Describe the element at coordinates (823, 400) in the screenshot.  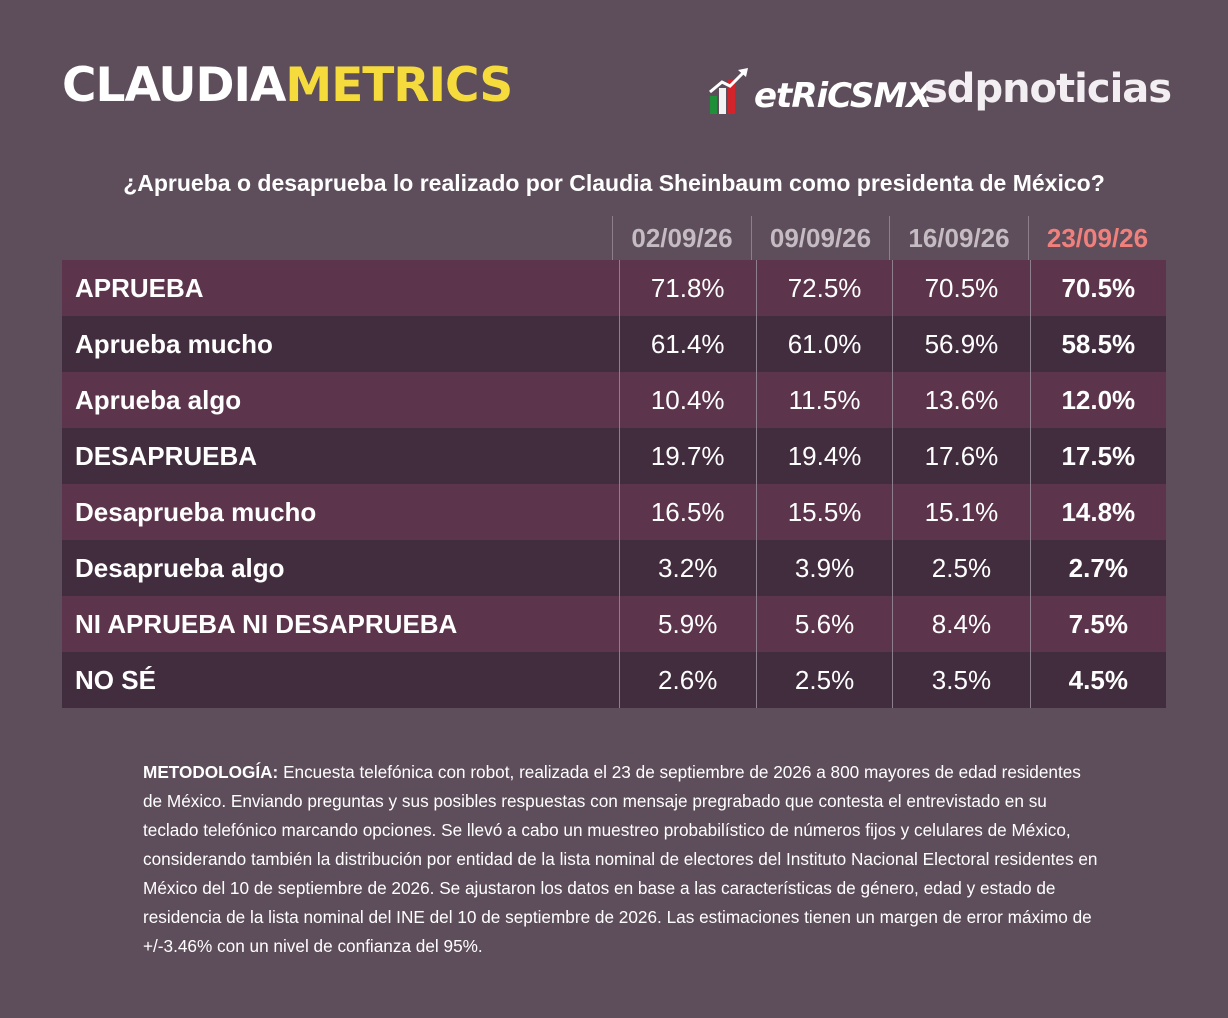
I see `value-cell: 11.5%` at that location.